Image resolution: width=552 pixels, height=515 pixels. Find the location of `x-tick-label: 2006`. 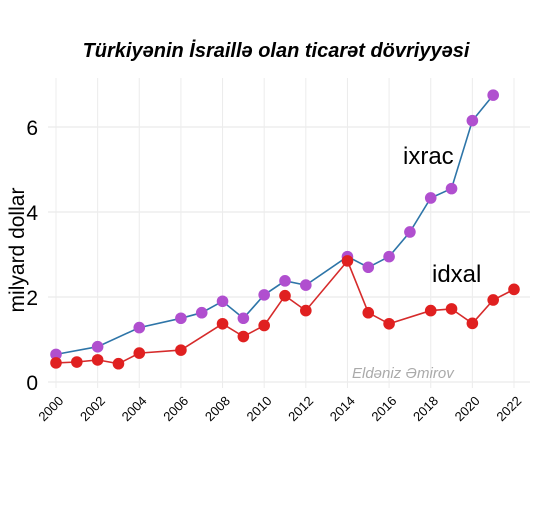

x-tick-label: 2006 is located at coordinates (175, 408).